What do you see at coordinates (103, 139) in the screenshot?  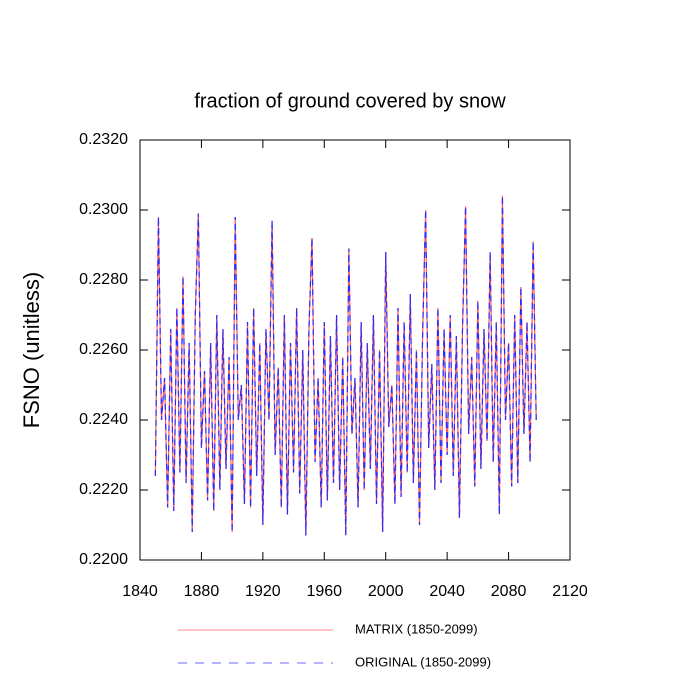 I see `y-tick-label: 0.2320` at bounding box center [103, 139].